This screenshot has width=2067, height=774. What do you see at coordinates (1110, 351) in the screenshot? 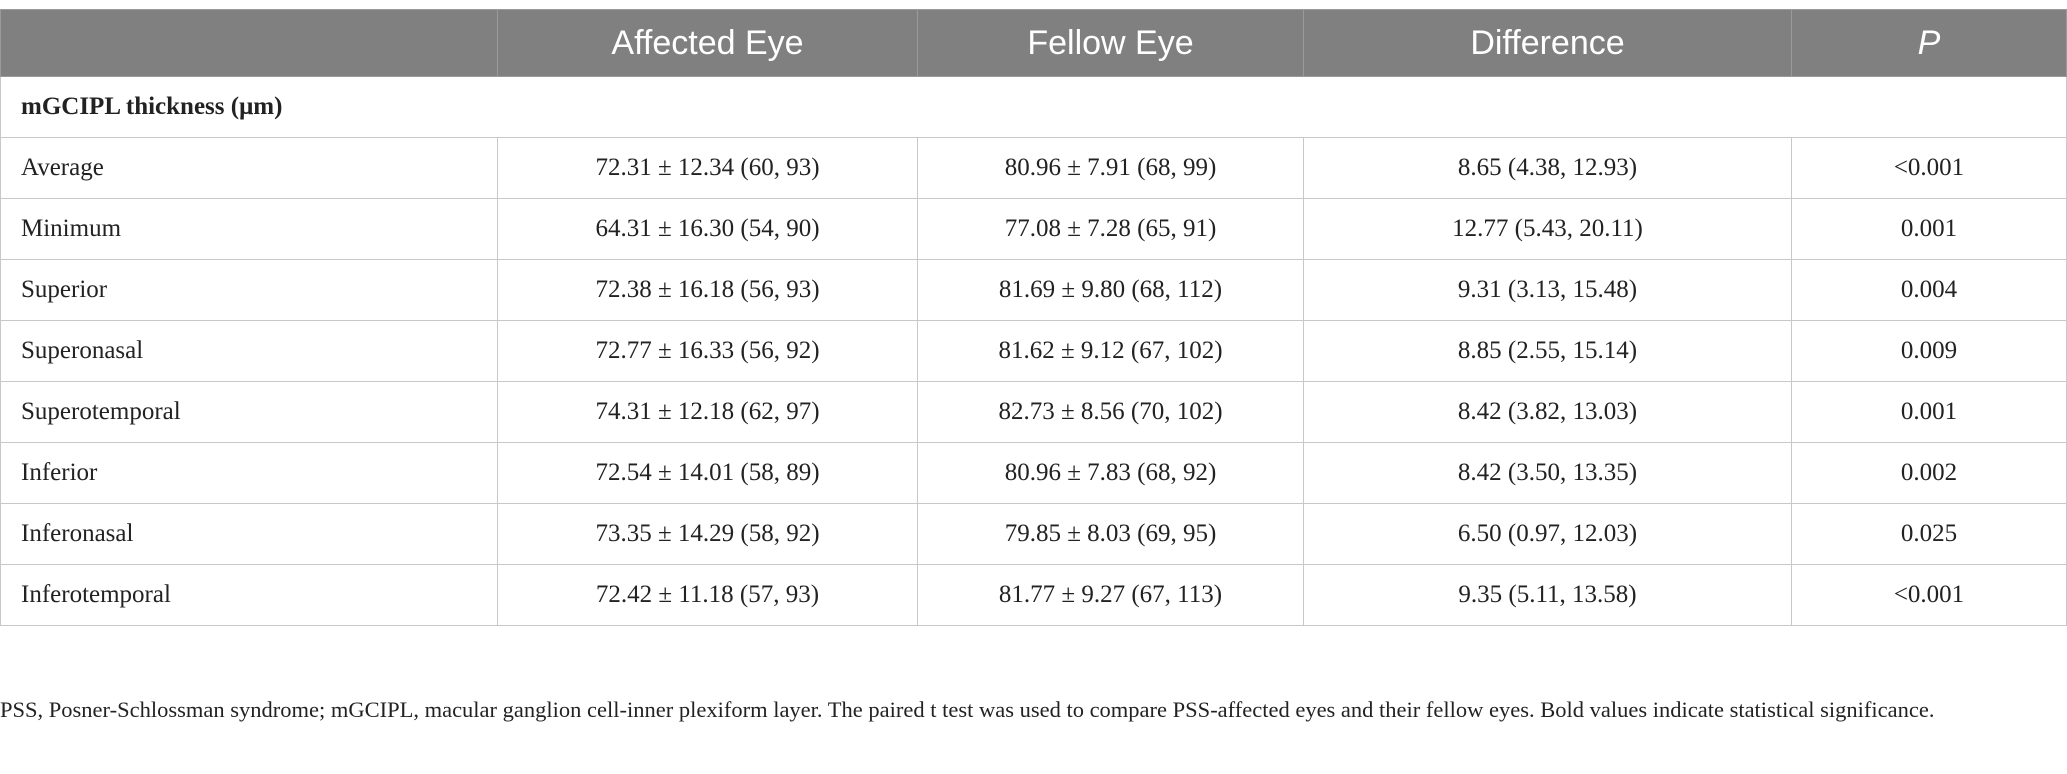
I see `fellow-eye-cell: 81.62 ± 9.12 (67, 102)` at bounding box center [1110, 351].